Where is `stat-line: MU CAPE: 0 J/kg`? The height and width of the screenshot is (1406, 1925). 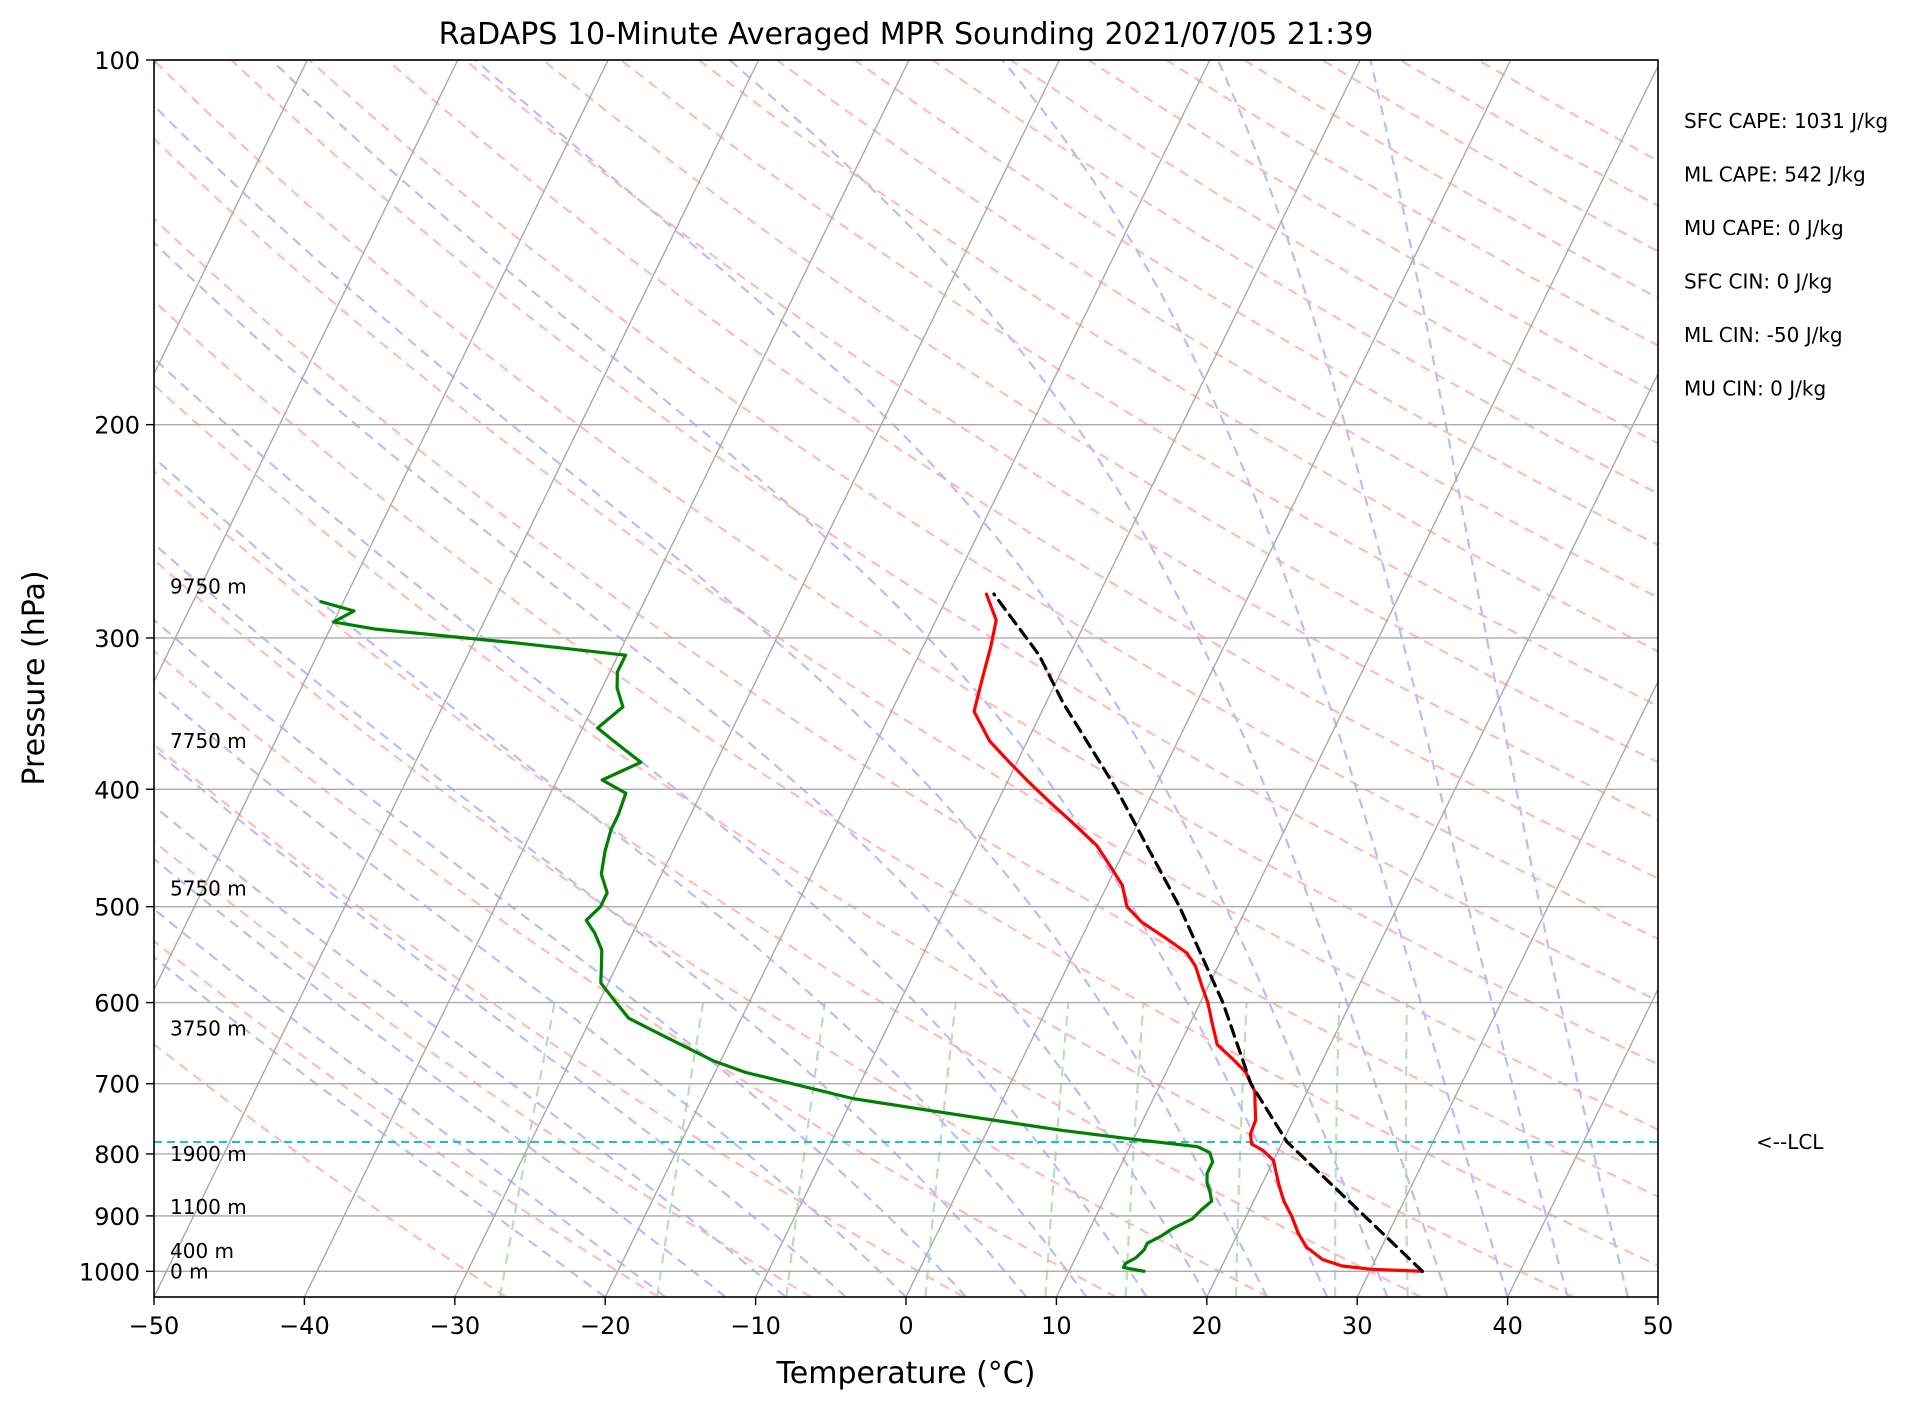
stat-line: MU CAPE: 0 J/kg is located at coordinates (1764, 228).